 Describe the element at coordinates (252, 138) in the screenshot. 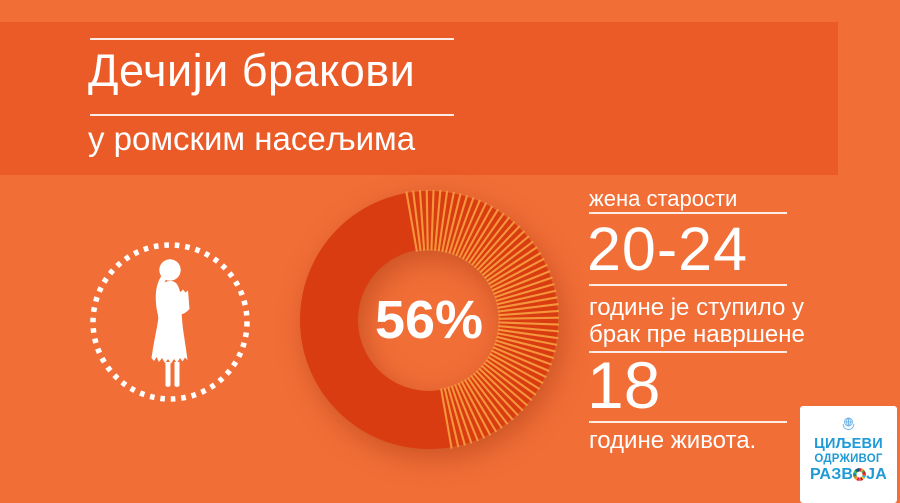

I see `page-subtitle: у ромским насељима` at that location.